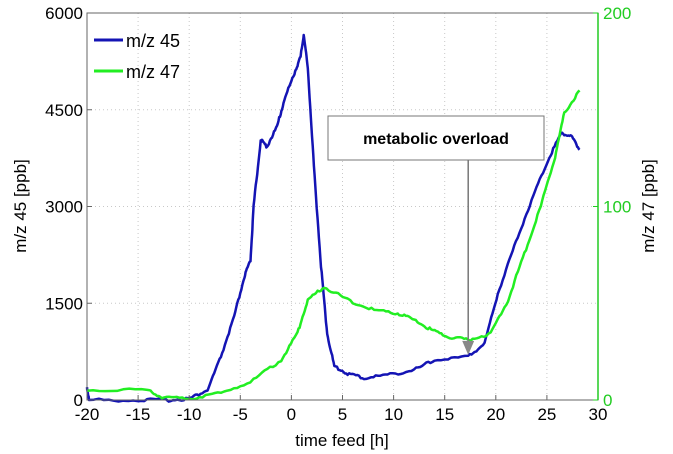 This screenshot has height=454, width=673. I want to click on y-tick-label: 1500, so click(64, 303).